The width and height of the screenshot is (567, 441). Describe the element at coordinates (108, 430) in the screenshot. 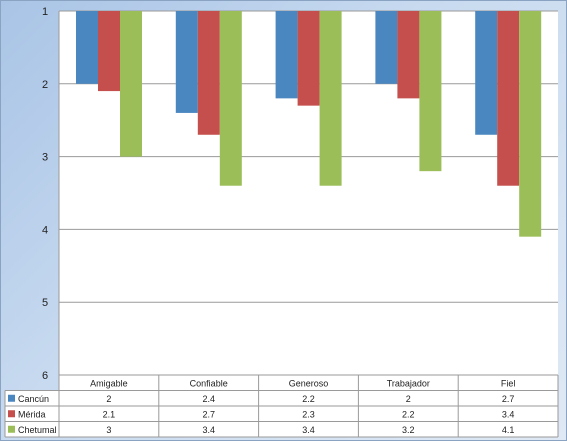

I see `data-label: 3` at that location.